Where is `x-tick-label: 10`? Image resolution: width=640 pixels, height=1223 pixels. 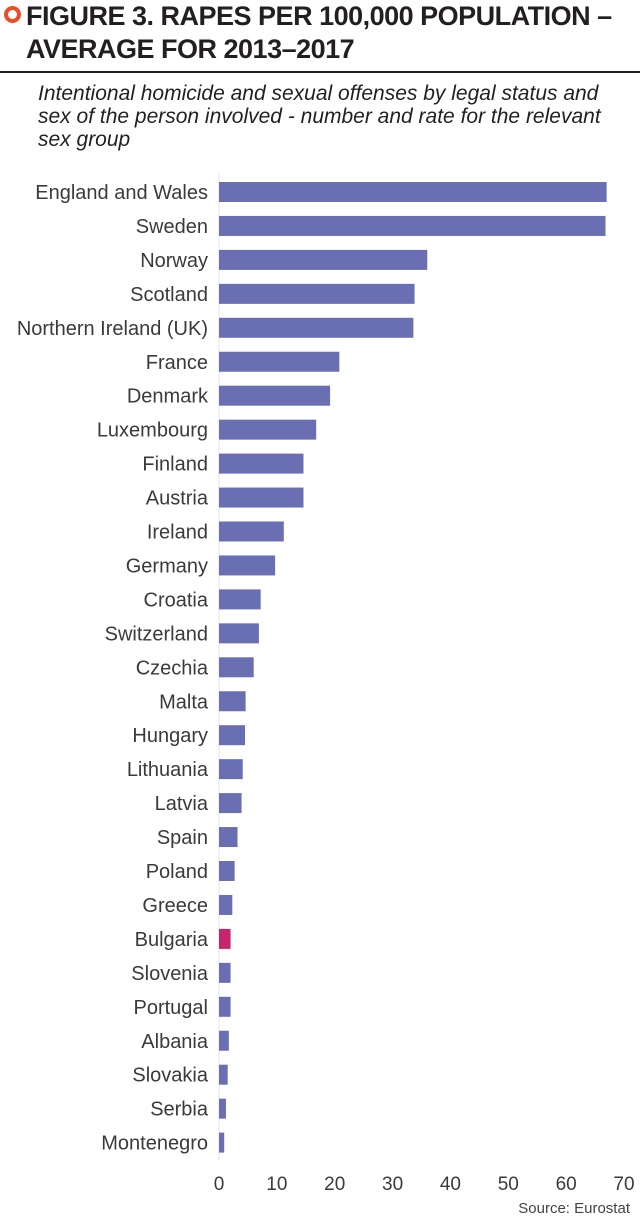 x-tick-label: 10 is located at coordinates (276, 1184).